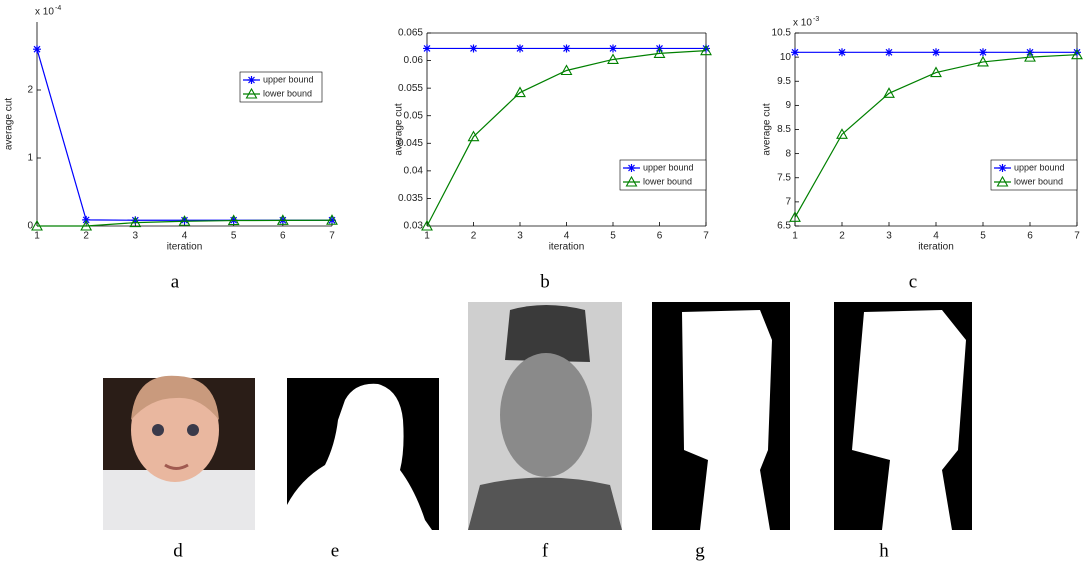 This screenshot has height=567, width=1083. What do you see at coordinates (784, 226) in the screenshot?
I see `y-tick-label: 6.5` at bounding box center [784, 226].